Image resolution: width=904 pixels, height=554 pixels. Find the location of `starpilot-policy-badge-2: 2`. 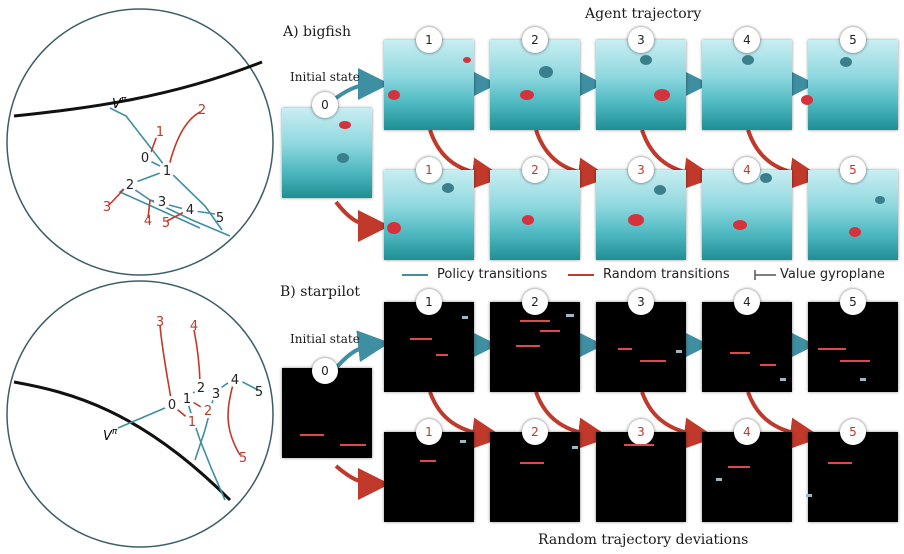

starpilot-policy-badge-2: 2 is located at coordinates (535, 302).